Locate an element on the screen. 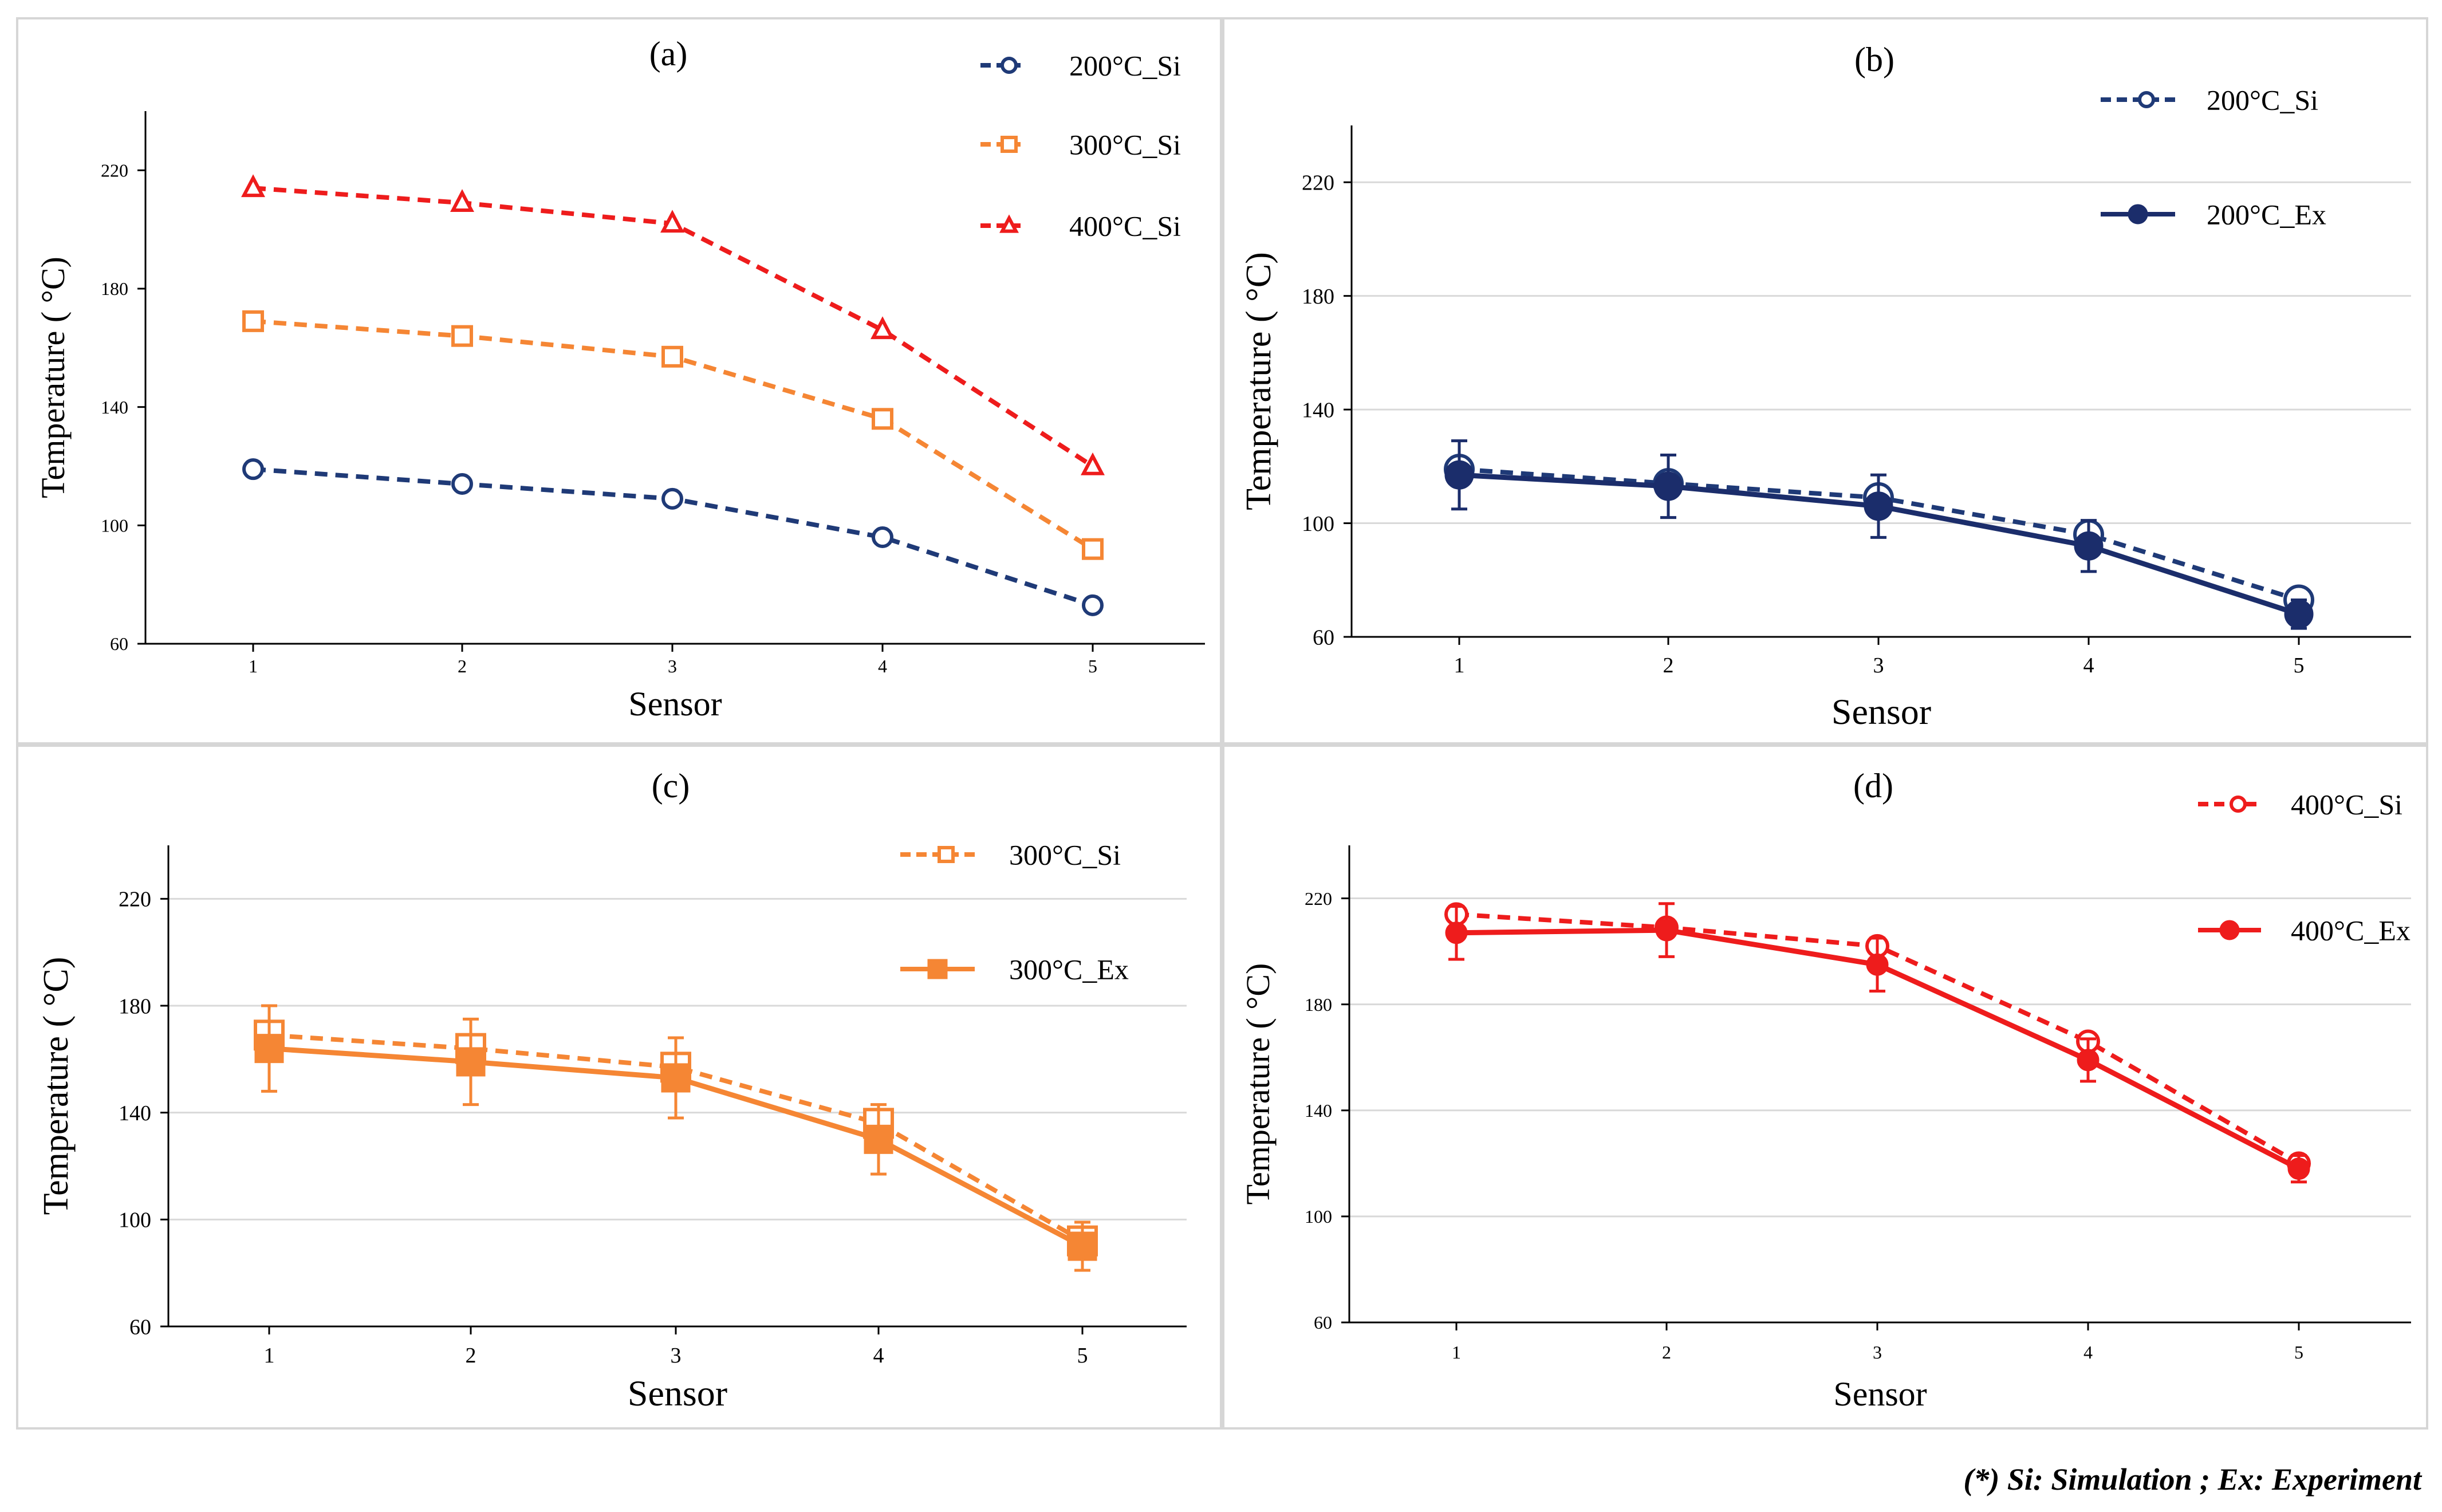  legend-label: 200°C_Ex is located at coordinates (2266, 215).